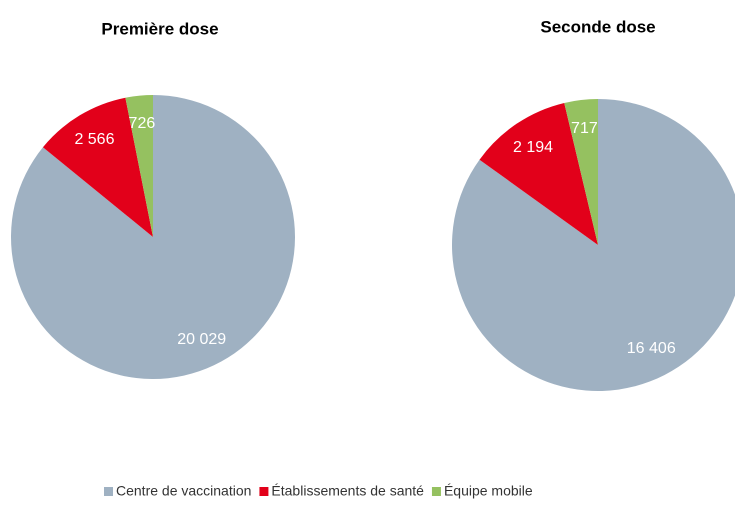  What do you see at coordinates (201, 339) in the screenshot?
I see `value-label: 20 029` at bounding box center [201, 339].